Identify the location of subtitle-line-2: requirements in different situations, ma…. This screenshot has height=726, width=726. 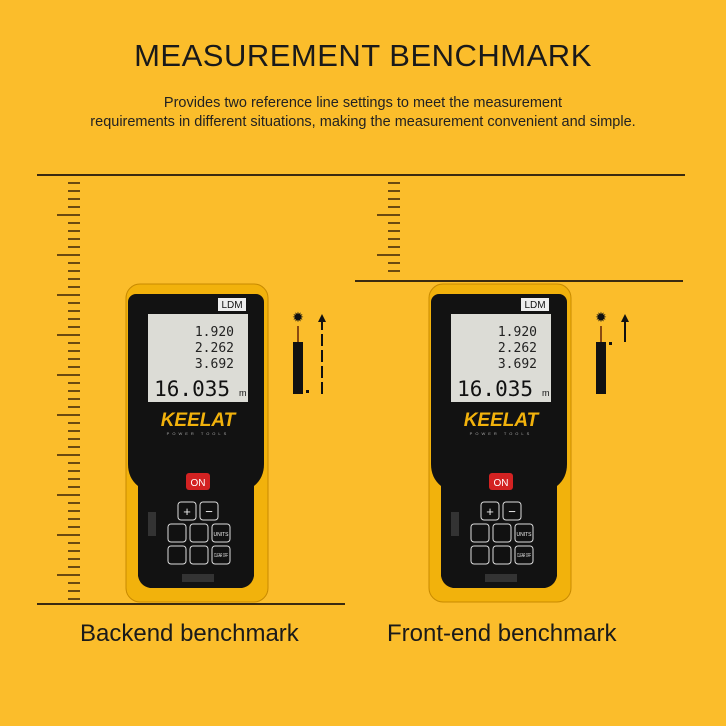
(363, 122).